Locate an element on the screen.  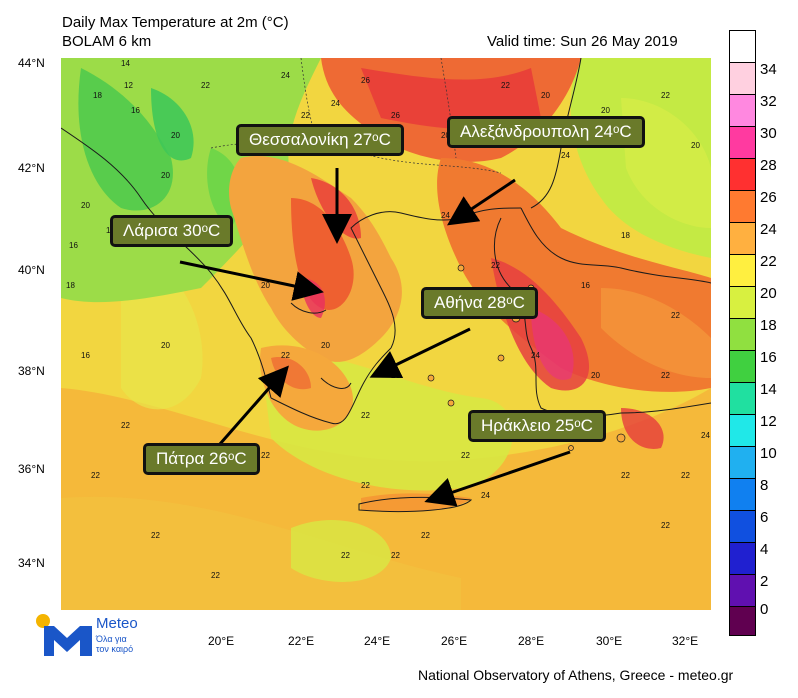
colorbar-label: 34 is located at coordinates (768, 69).